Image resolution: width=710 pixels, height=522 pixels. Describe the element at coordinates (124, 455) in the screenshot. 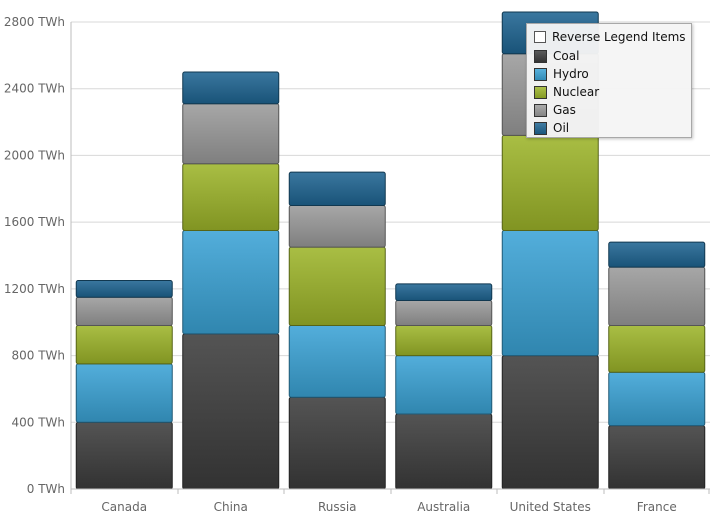

I see `bar-segment-coal-canada` at that location.